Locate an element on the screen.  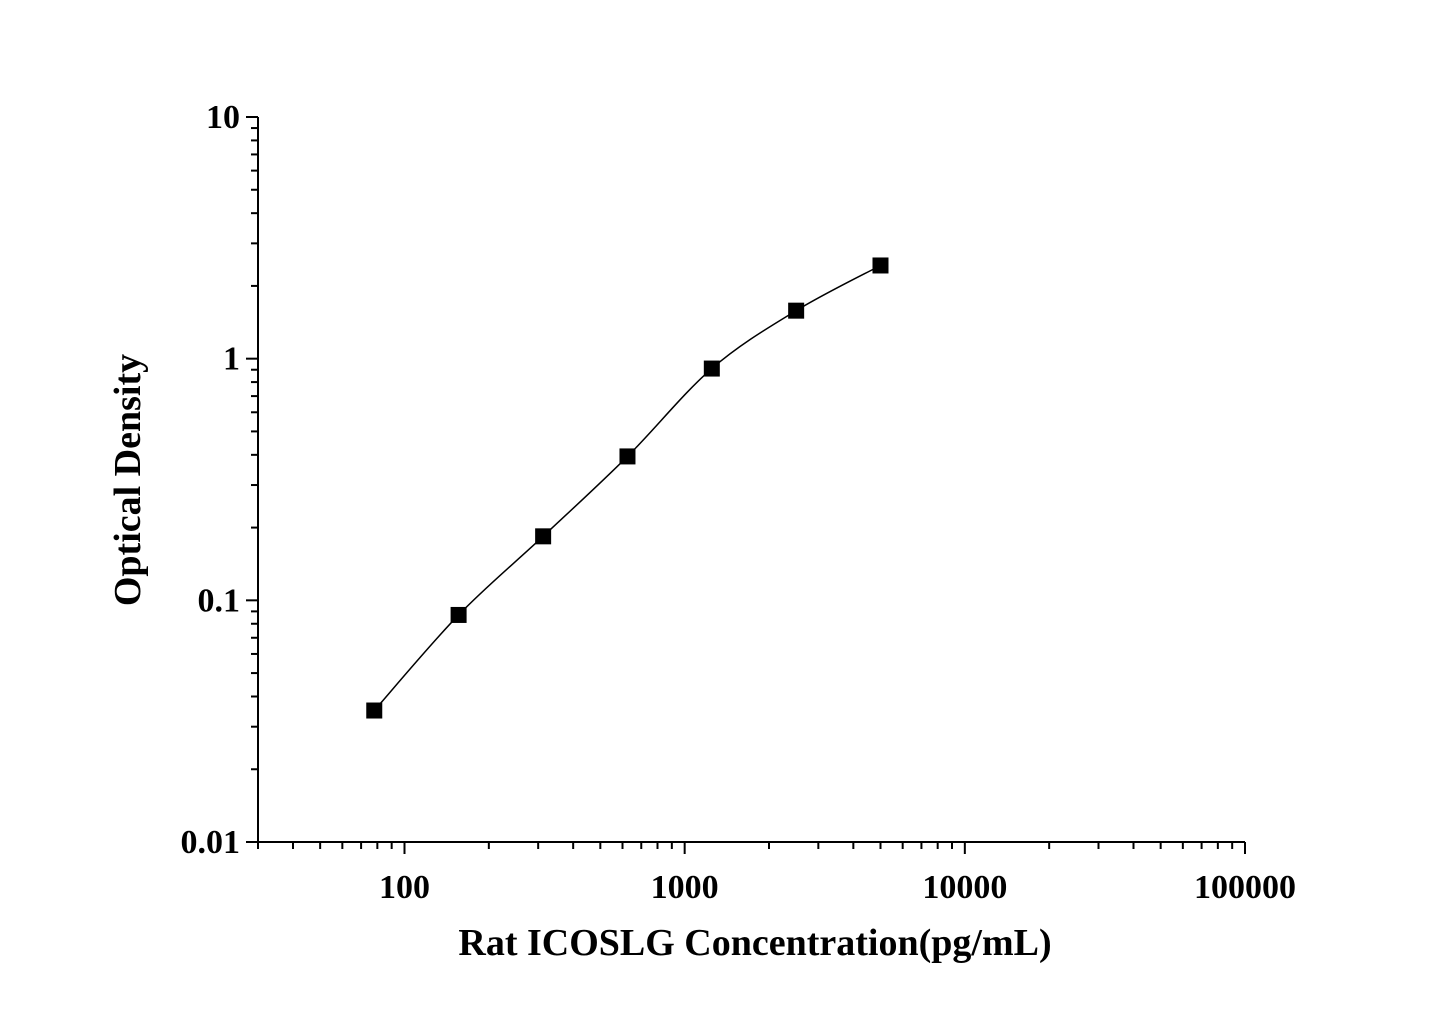
y-tick-label: 0.01 is located at coordinates (211, 842).